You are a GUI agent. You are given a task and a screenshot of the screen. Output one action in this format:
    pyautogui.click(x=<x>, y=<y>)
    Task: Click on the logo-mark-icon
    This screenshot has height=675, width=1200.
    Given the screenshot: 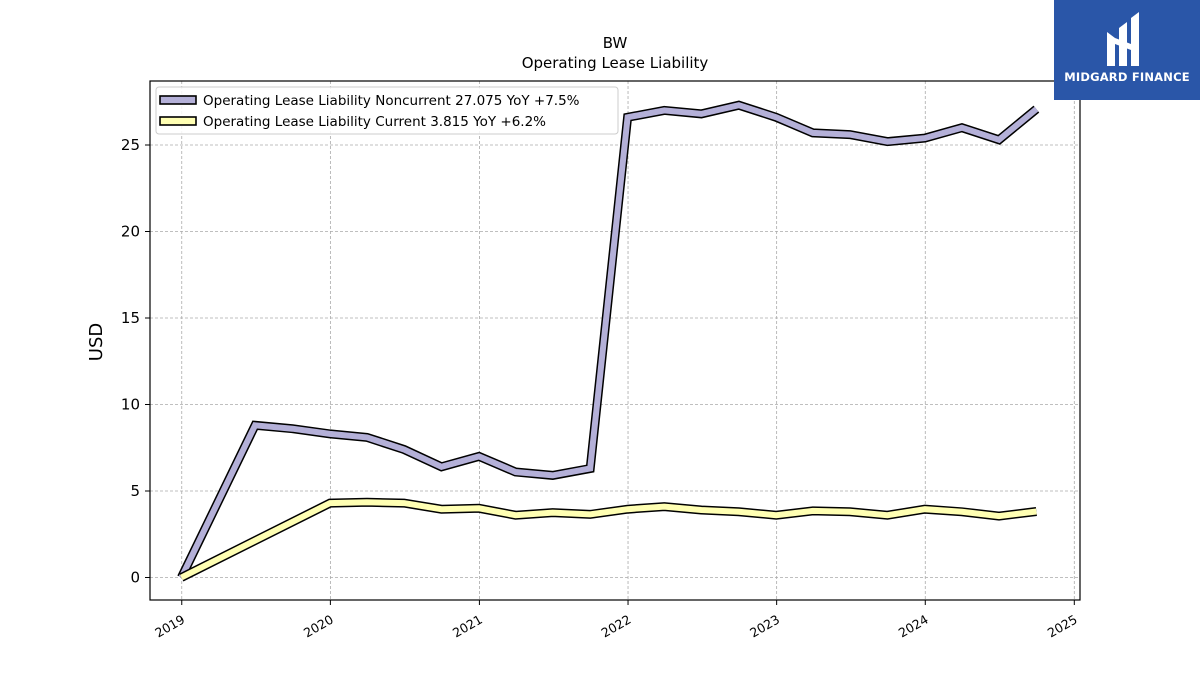 What is the action you would take?
    pyautogui.click(x=1123, y=39)
    